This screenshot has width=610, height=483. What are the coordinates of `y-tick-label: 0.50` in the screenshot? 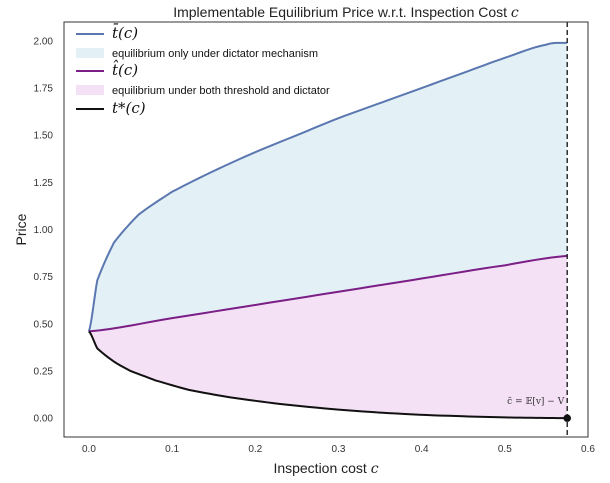 It's located at (44, 324).